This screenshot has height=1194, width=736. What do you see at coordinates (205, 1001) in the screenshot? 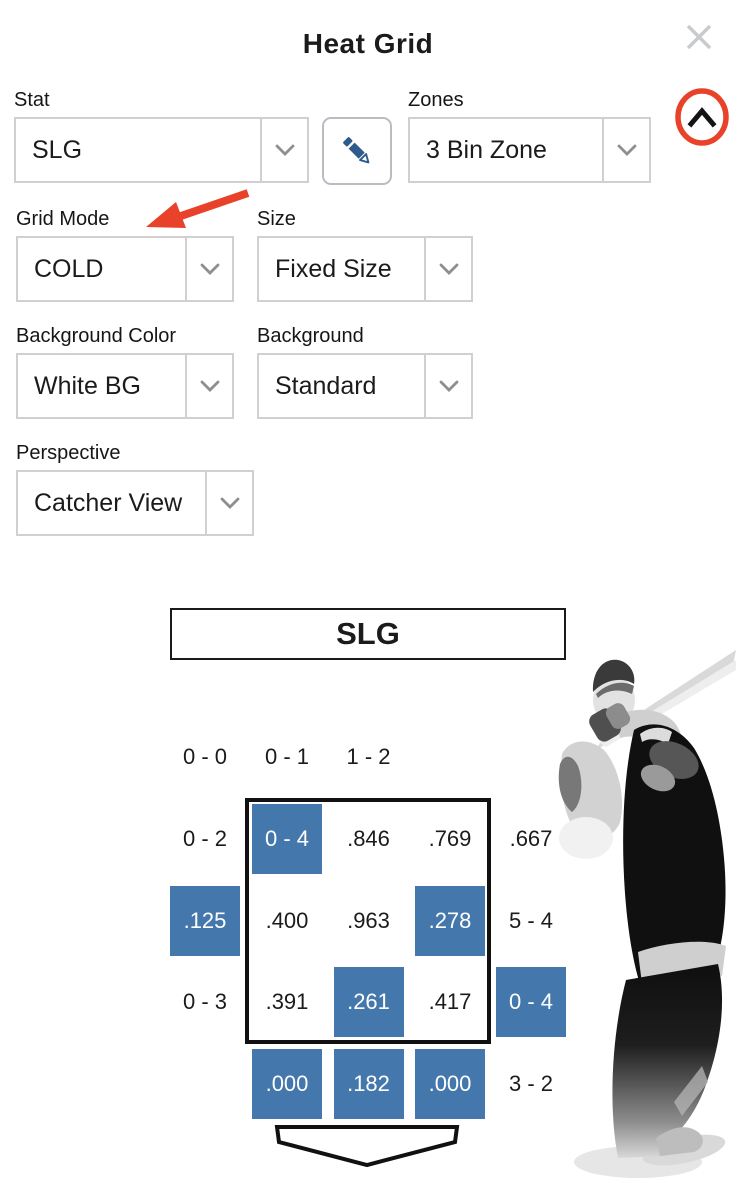
I see `heat-grid-cell-value: 0 - 3` at bounding box center [205, 1001].